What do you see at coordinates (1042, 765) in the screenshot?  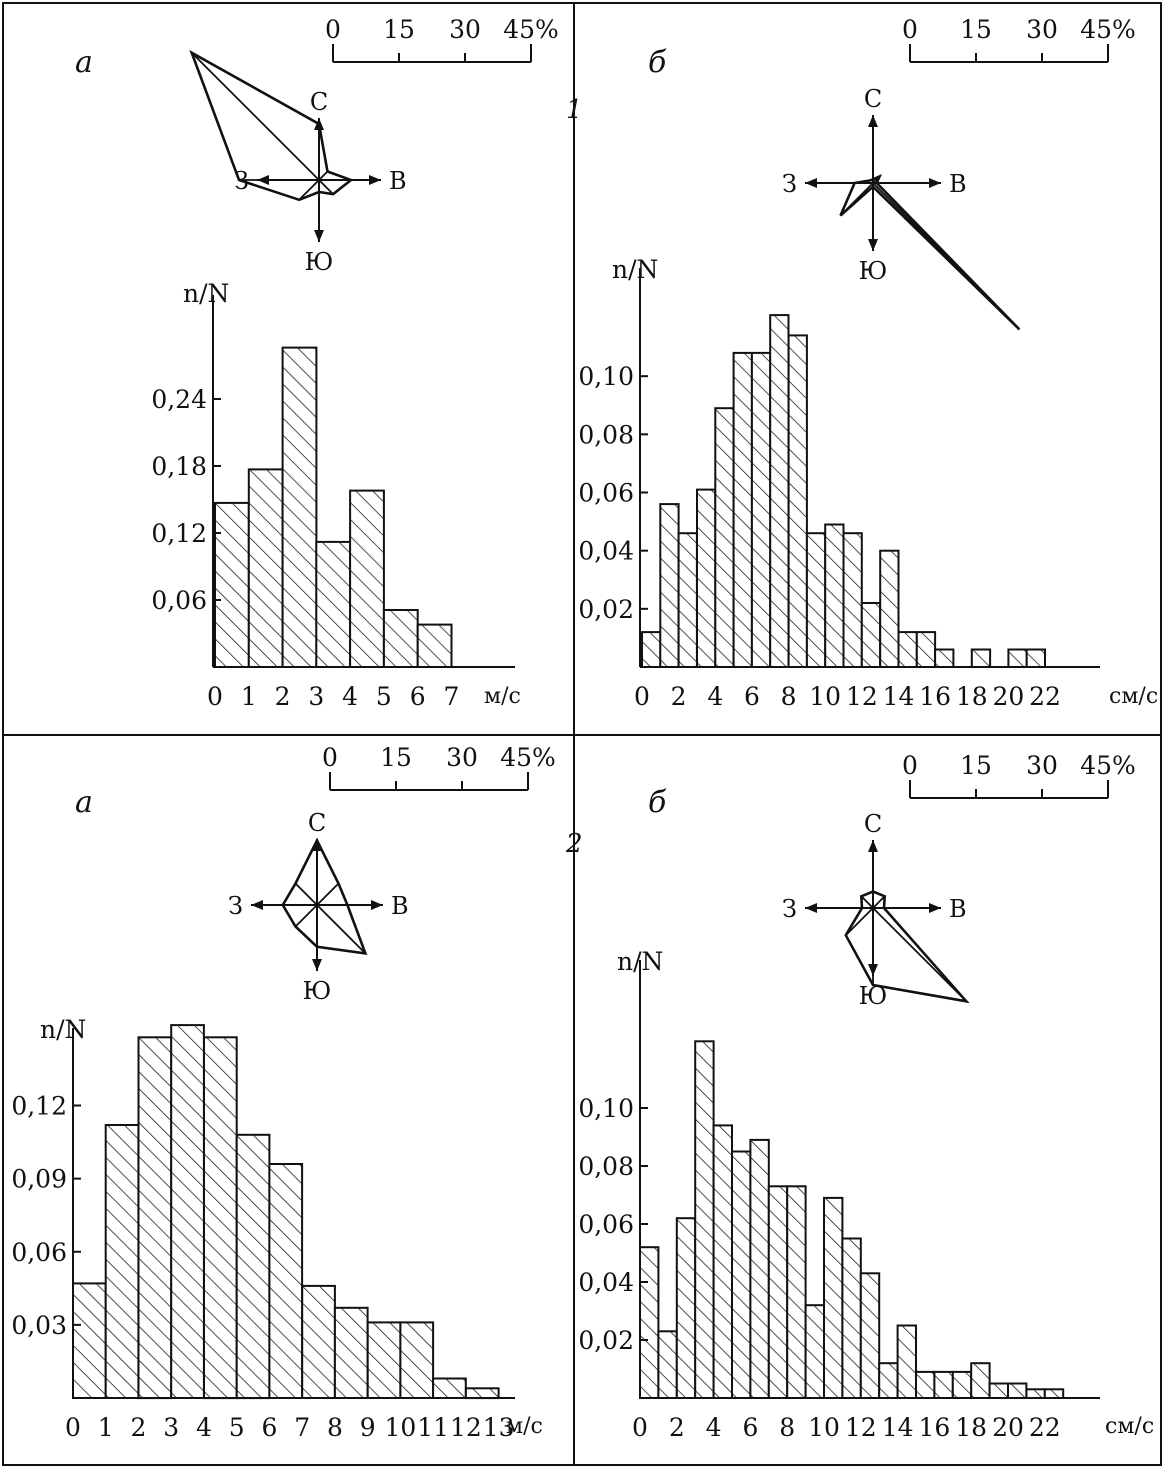 I see `scale-bar-label-2b-2: 30` at bounding box center [1042, 765].